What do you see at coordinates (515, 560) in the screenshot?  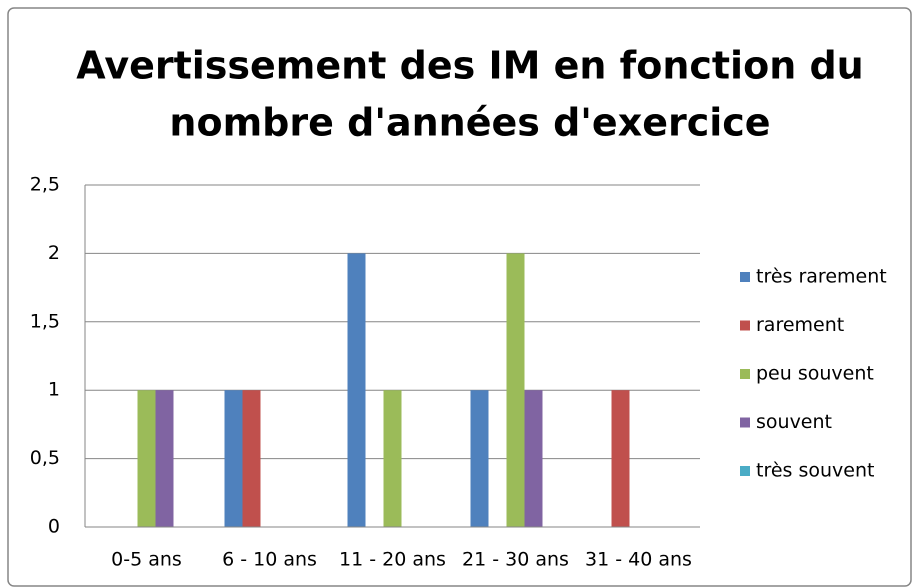 I see `x-tick-label: 21 - 30 ans` at bounding box center [515, 560].